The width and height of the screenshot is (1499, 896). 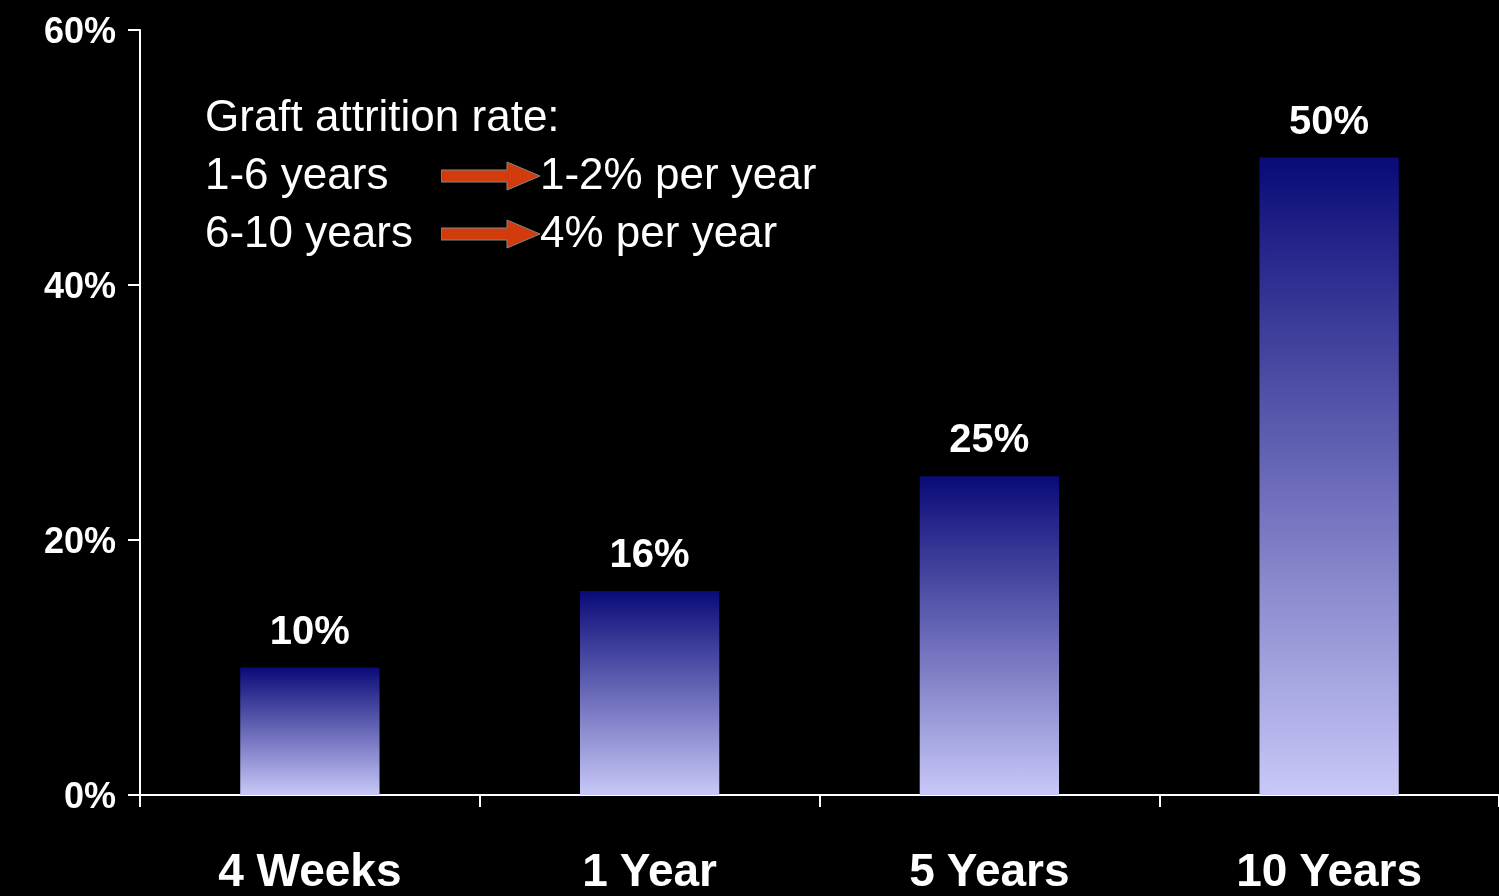 What do you see at coordinates (79, 30) in the screenshot?
I see `y-tick-label: 60%` at bounding box center [79, 30].